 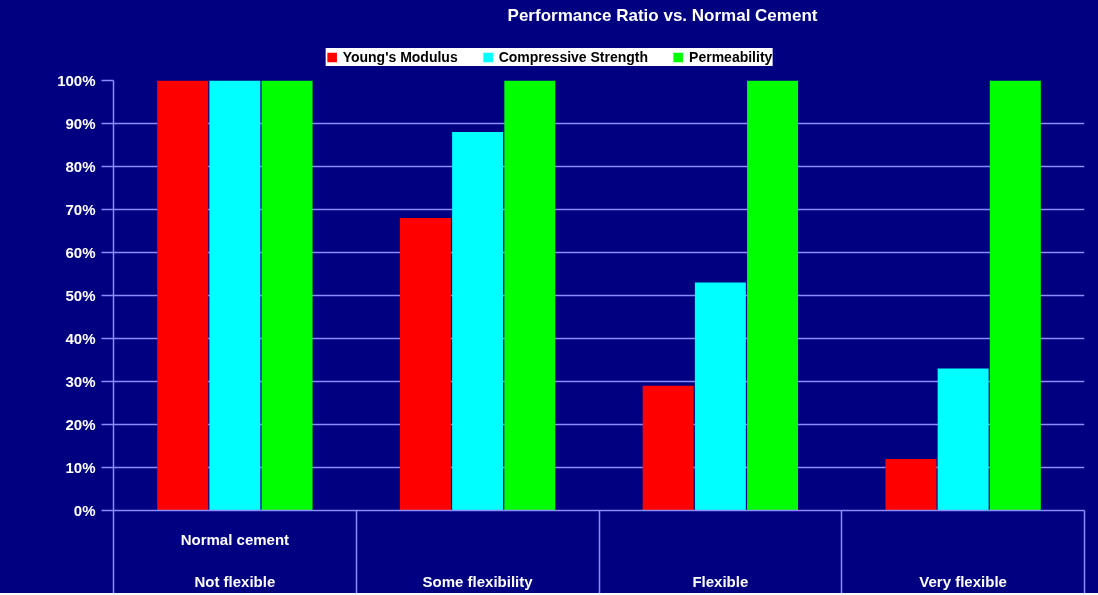 What do you see at coordinates (80, 123) in the screenshot?
I see `y-tick-label: 90%` at bounding box center [80, 123].